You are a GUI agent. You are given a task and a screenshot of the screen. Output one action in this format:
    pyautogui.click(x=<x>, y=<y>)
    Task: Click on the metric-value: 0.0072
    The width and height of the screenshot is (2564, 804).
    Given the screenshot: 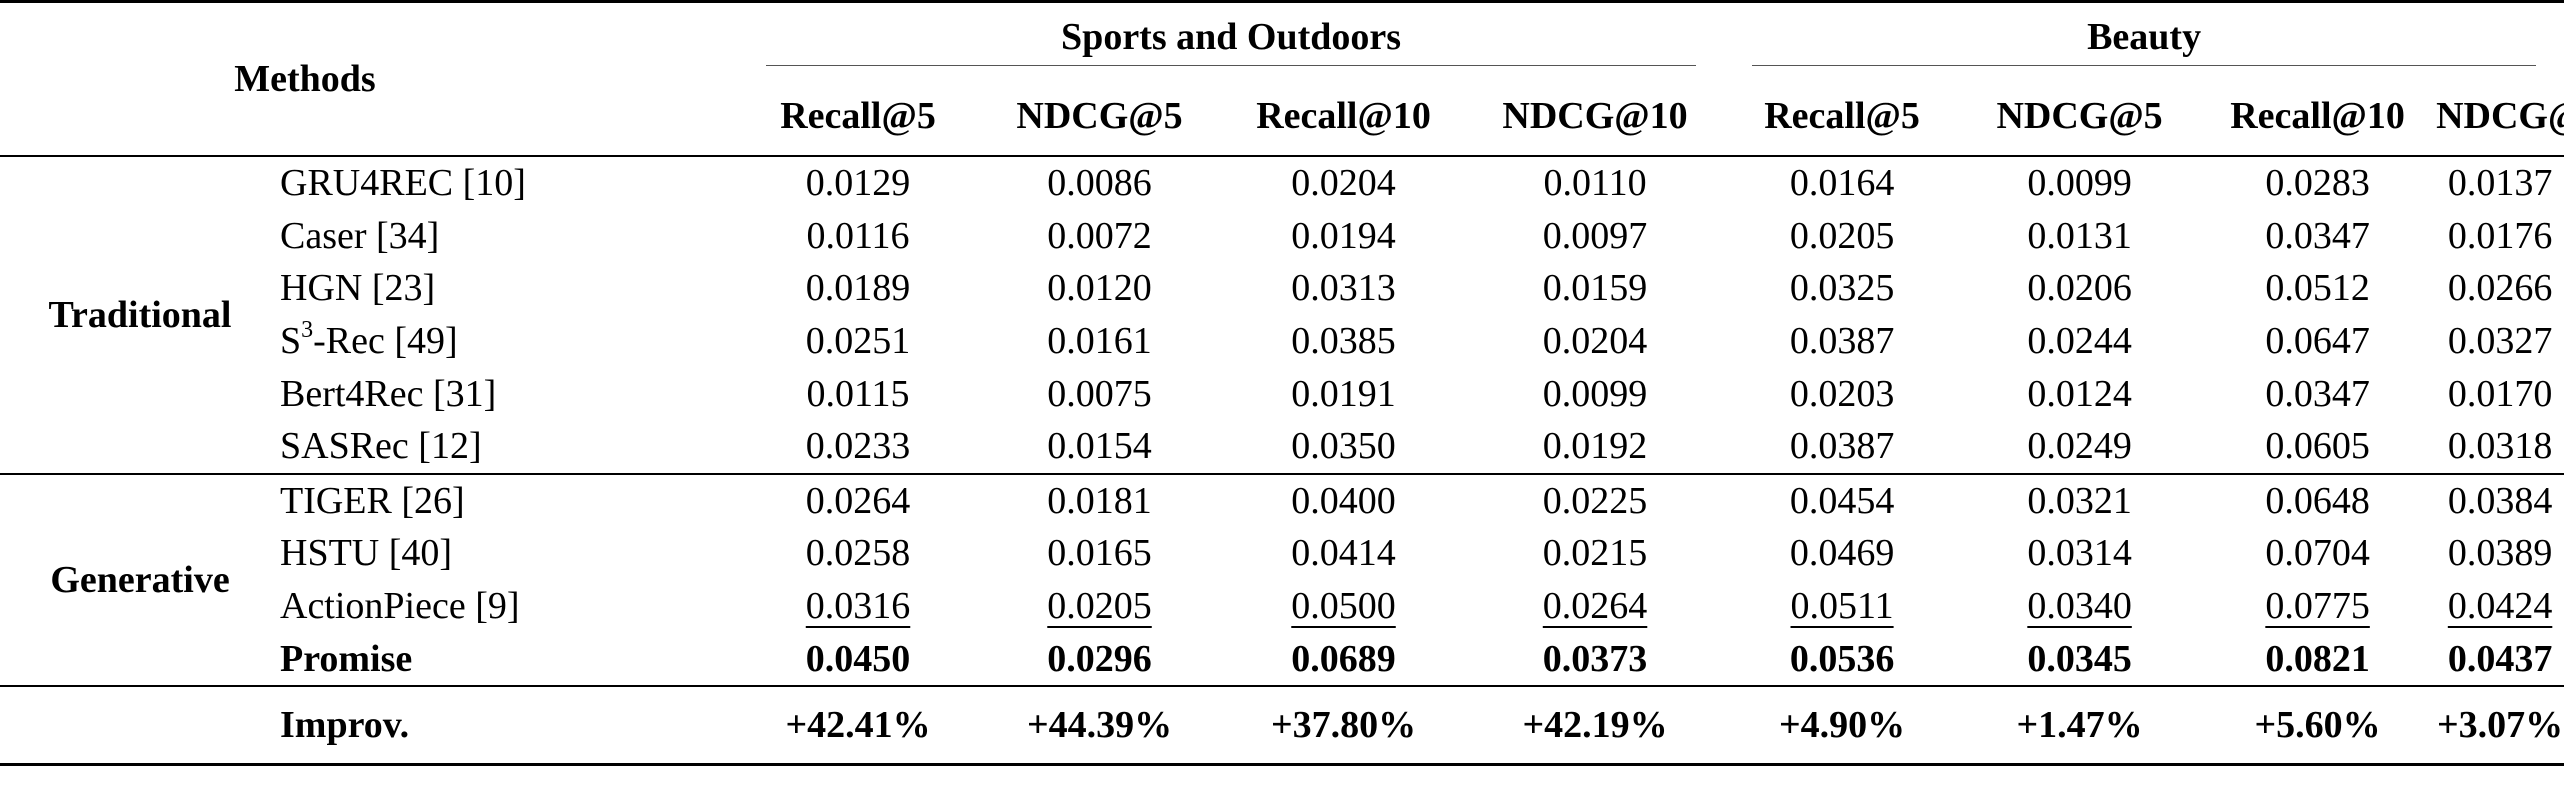 What is the action you would take?
    pyautogui.click(x=1099, y=236)
    